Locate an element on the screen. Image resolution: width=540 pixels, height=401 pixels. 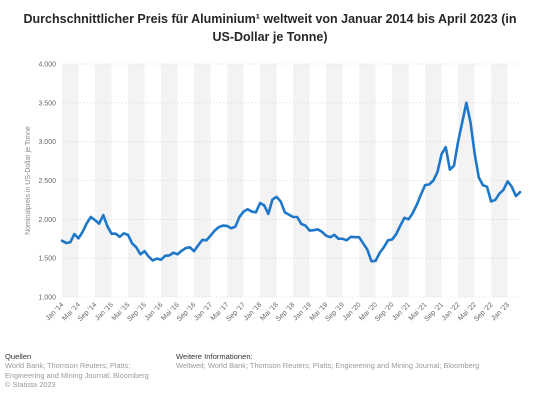
x-tick-label: Jan '23 is located at coordinates (500, 311).